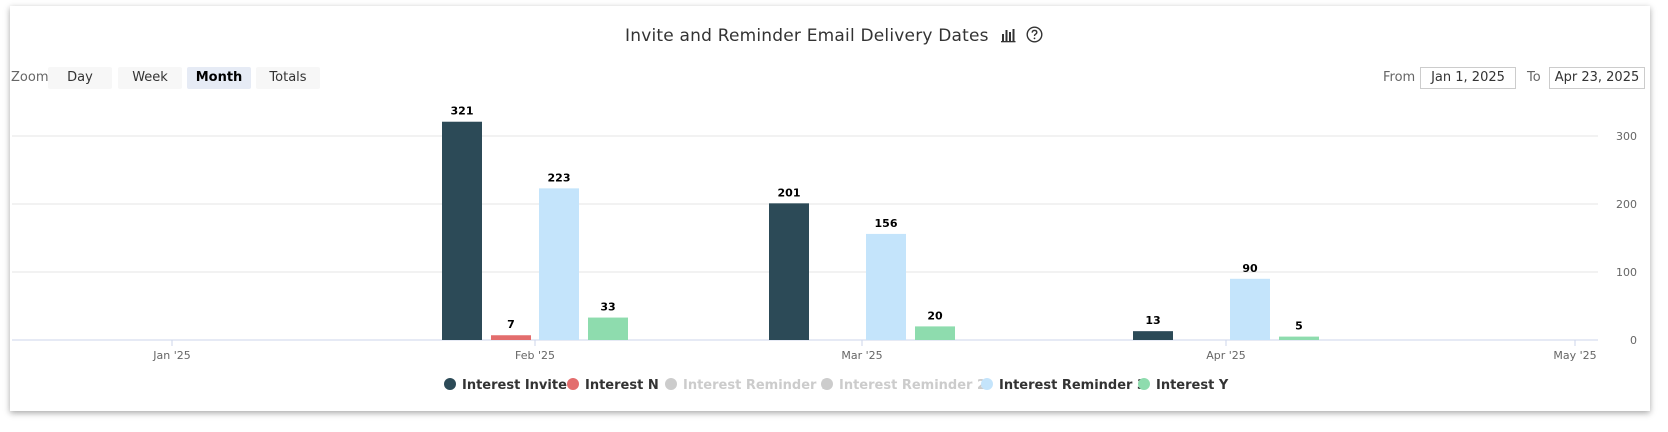  I want to click on y-tick-label: 200, so click(1626, 204).